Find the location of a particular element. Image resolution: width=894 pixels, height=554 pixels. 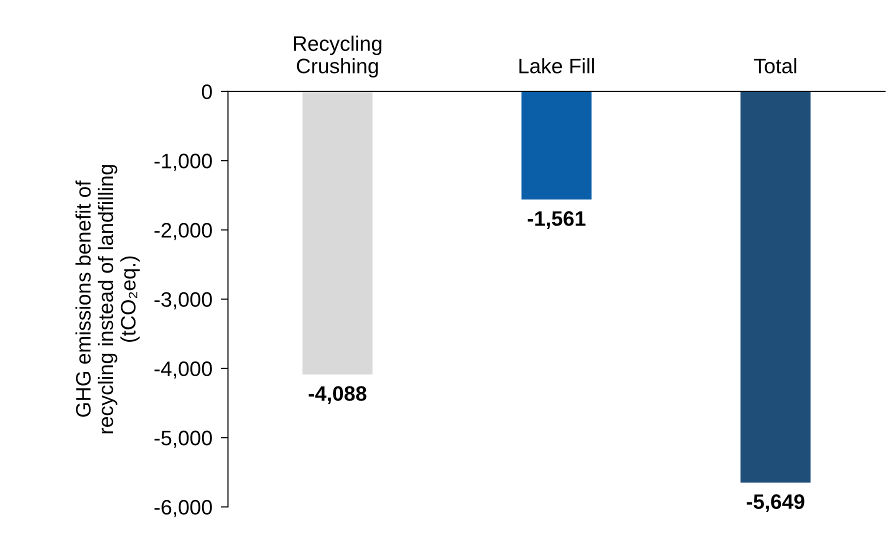

y-axis-title: GHG emissions benefit of recycling instead of landfilling (tCO₂eq.) is located at coordinates (107, 299).